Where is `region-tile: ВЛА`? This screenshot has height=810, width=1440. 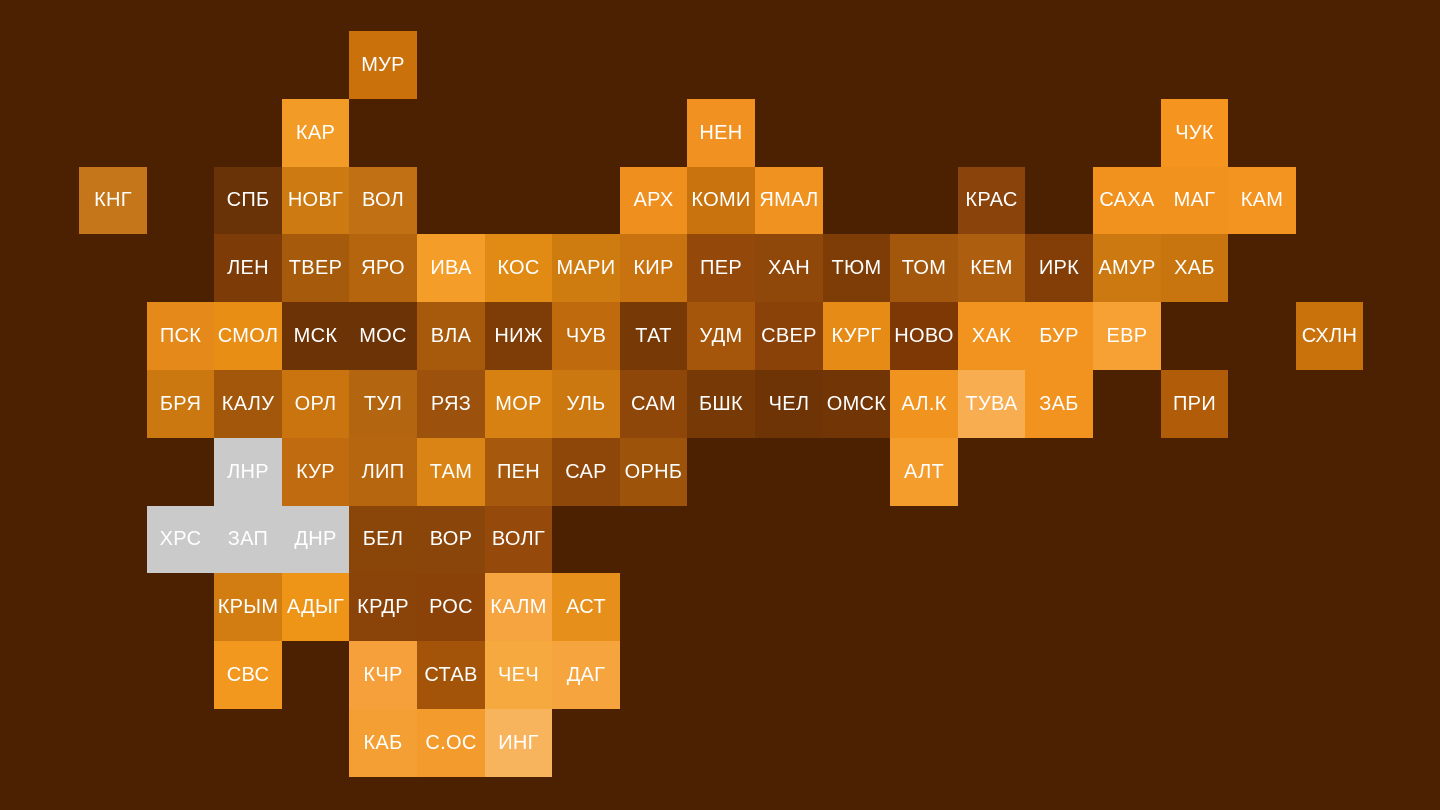
region-tile: ВЛА is located at coordinates (451, 336).